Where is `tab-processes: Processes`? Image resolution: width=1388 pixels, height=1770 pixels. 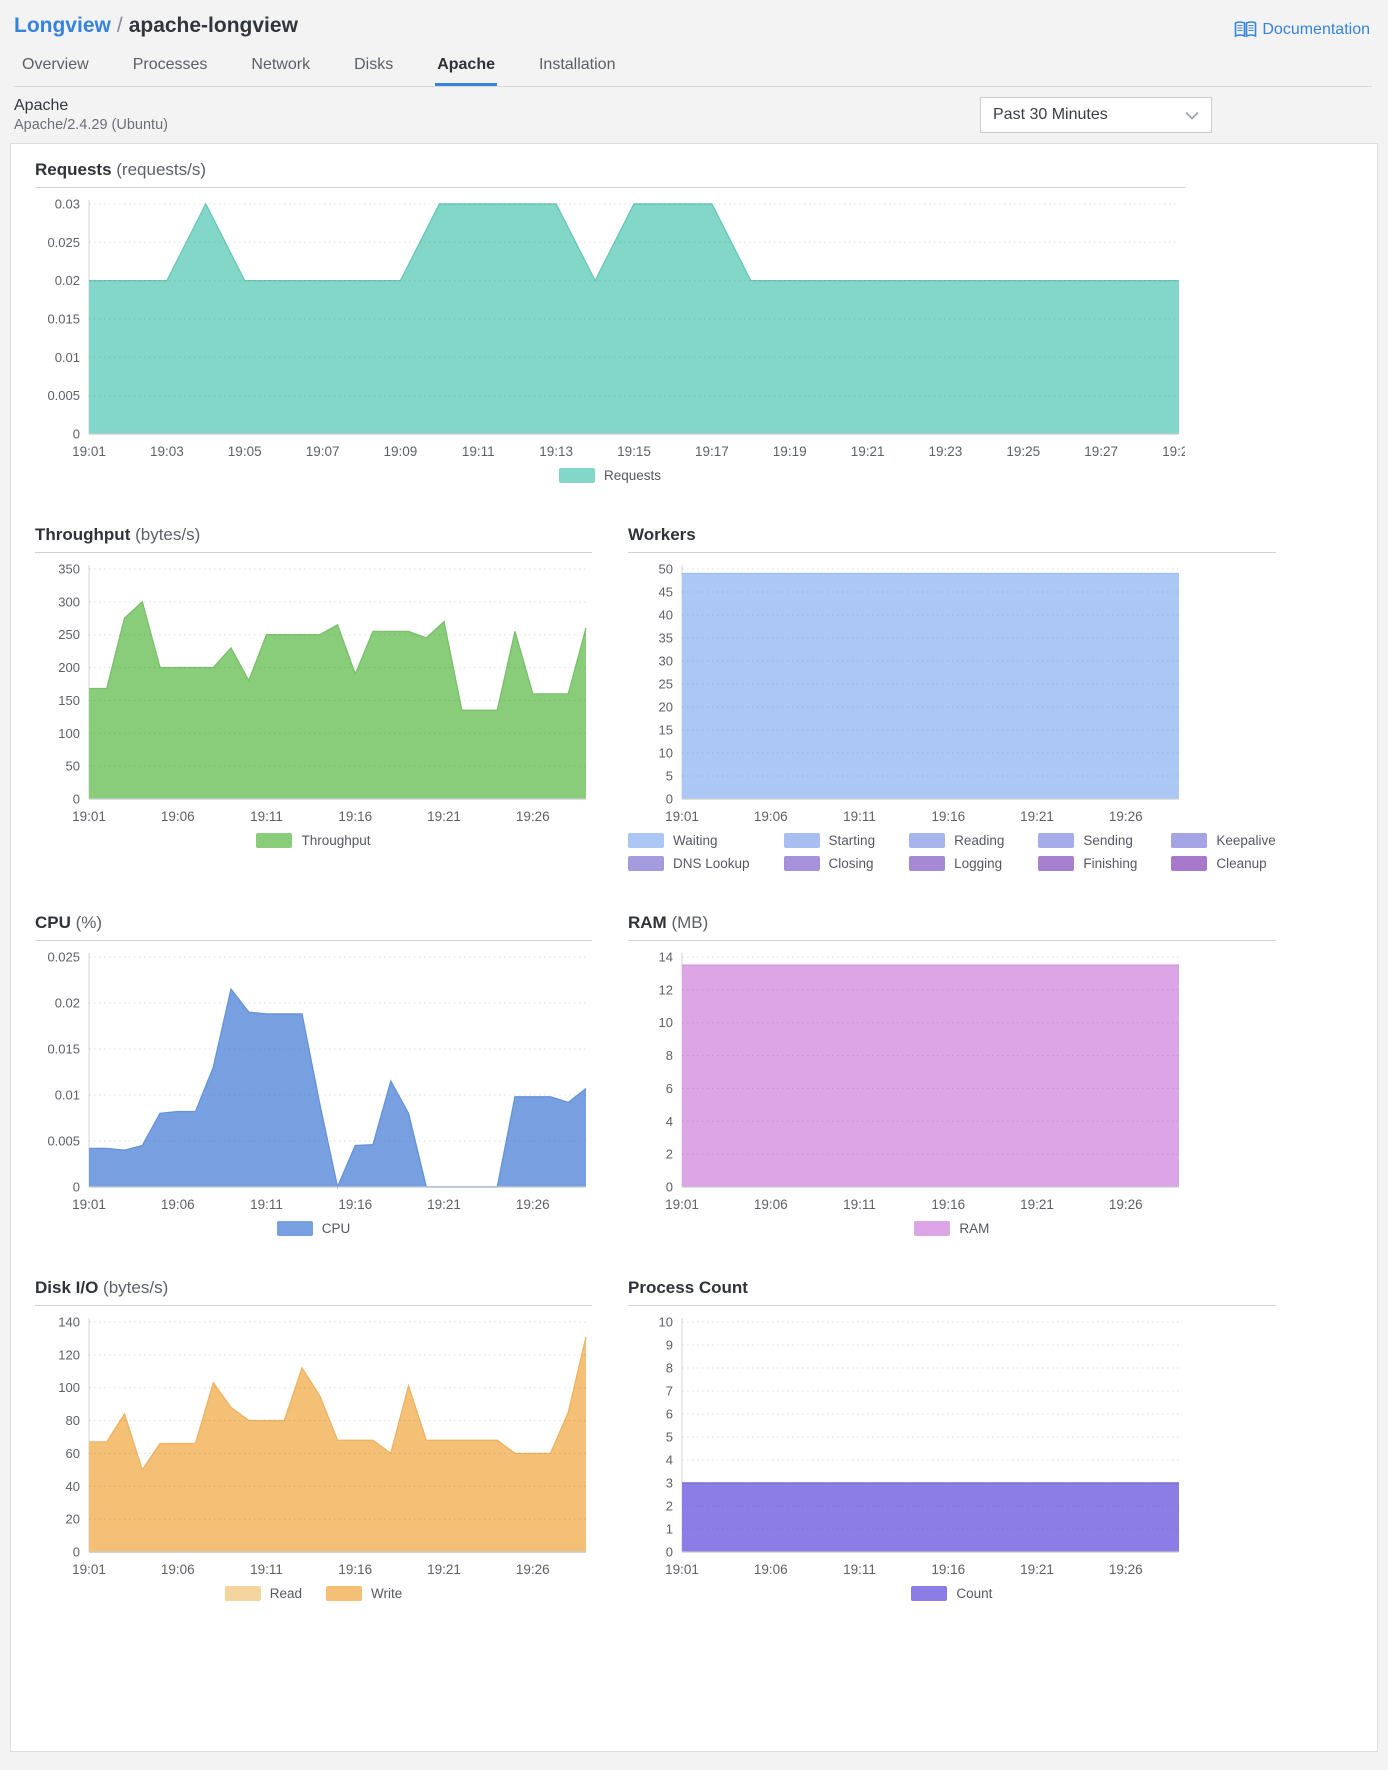 tab-processes: Processes is located at coordinates (170, 64).